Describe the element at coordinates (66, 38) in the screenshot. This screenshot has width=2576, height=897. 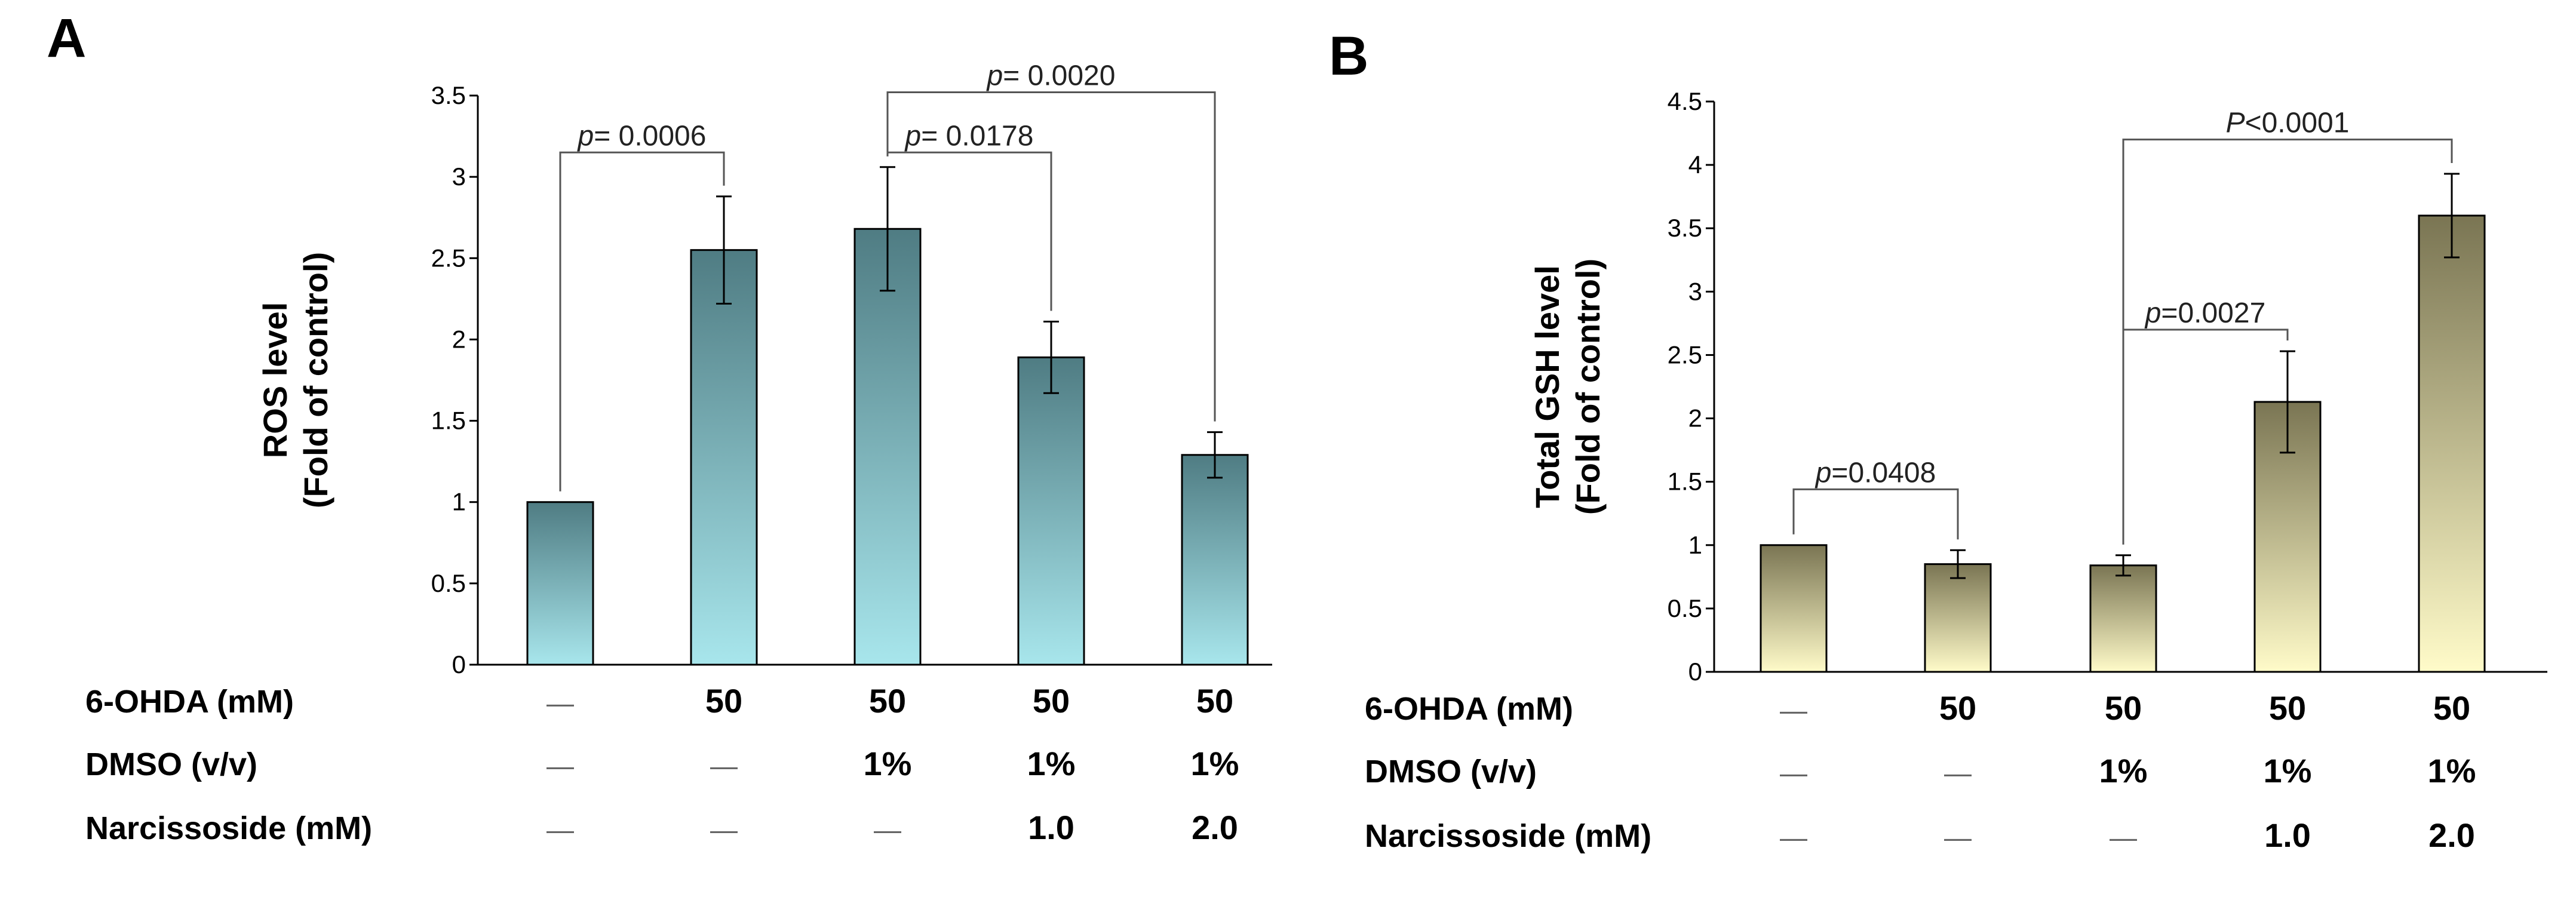
I see `panel-letter-a: A` at that location.